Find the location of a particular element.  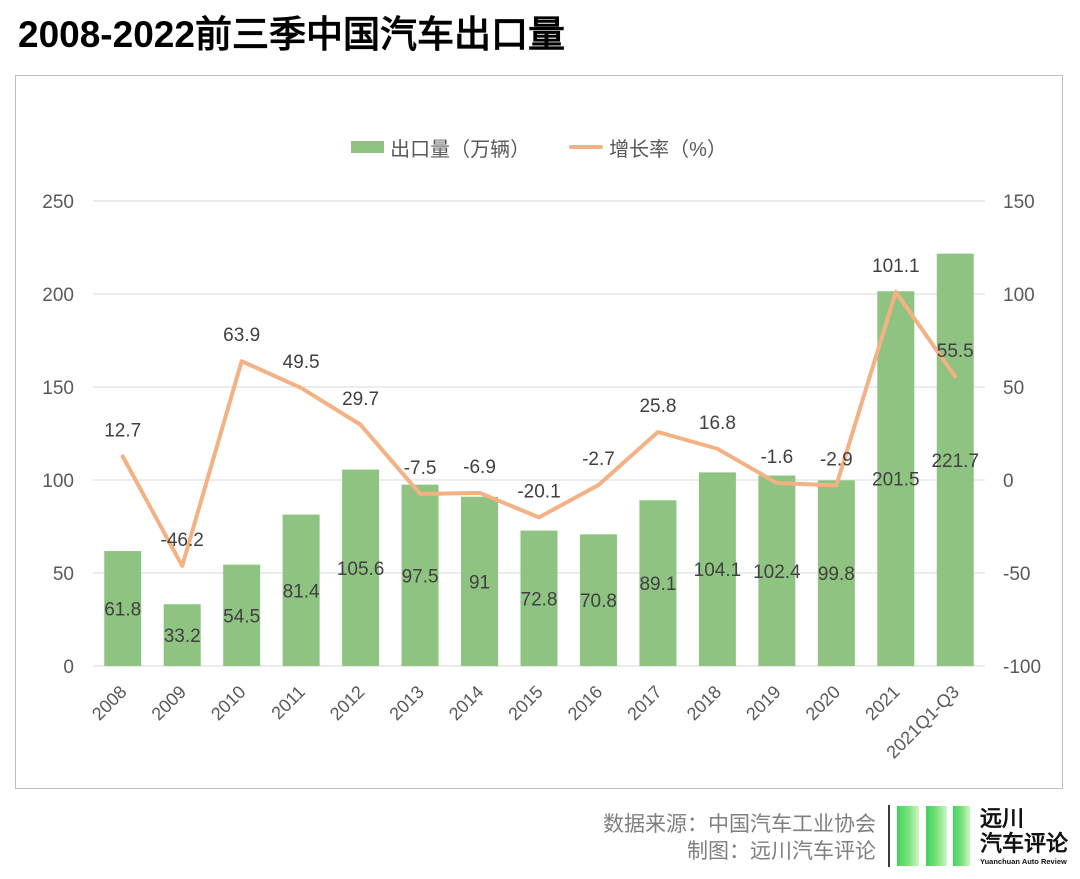

x-tick-label-2014: 2014 is located at coordinates (466, 703).